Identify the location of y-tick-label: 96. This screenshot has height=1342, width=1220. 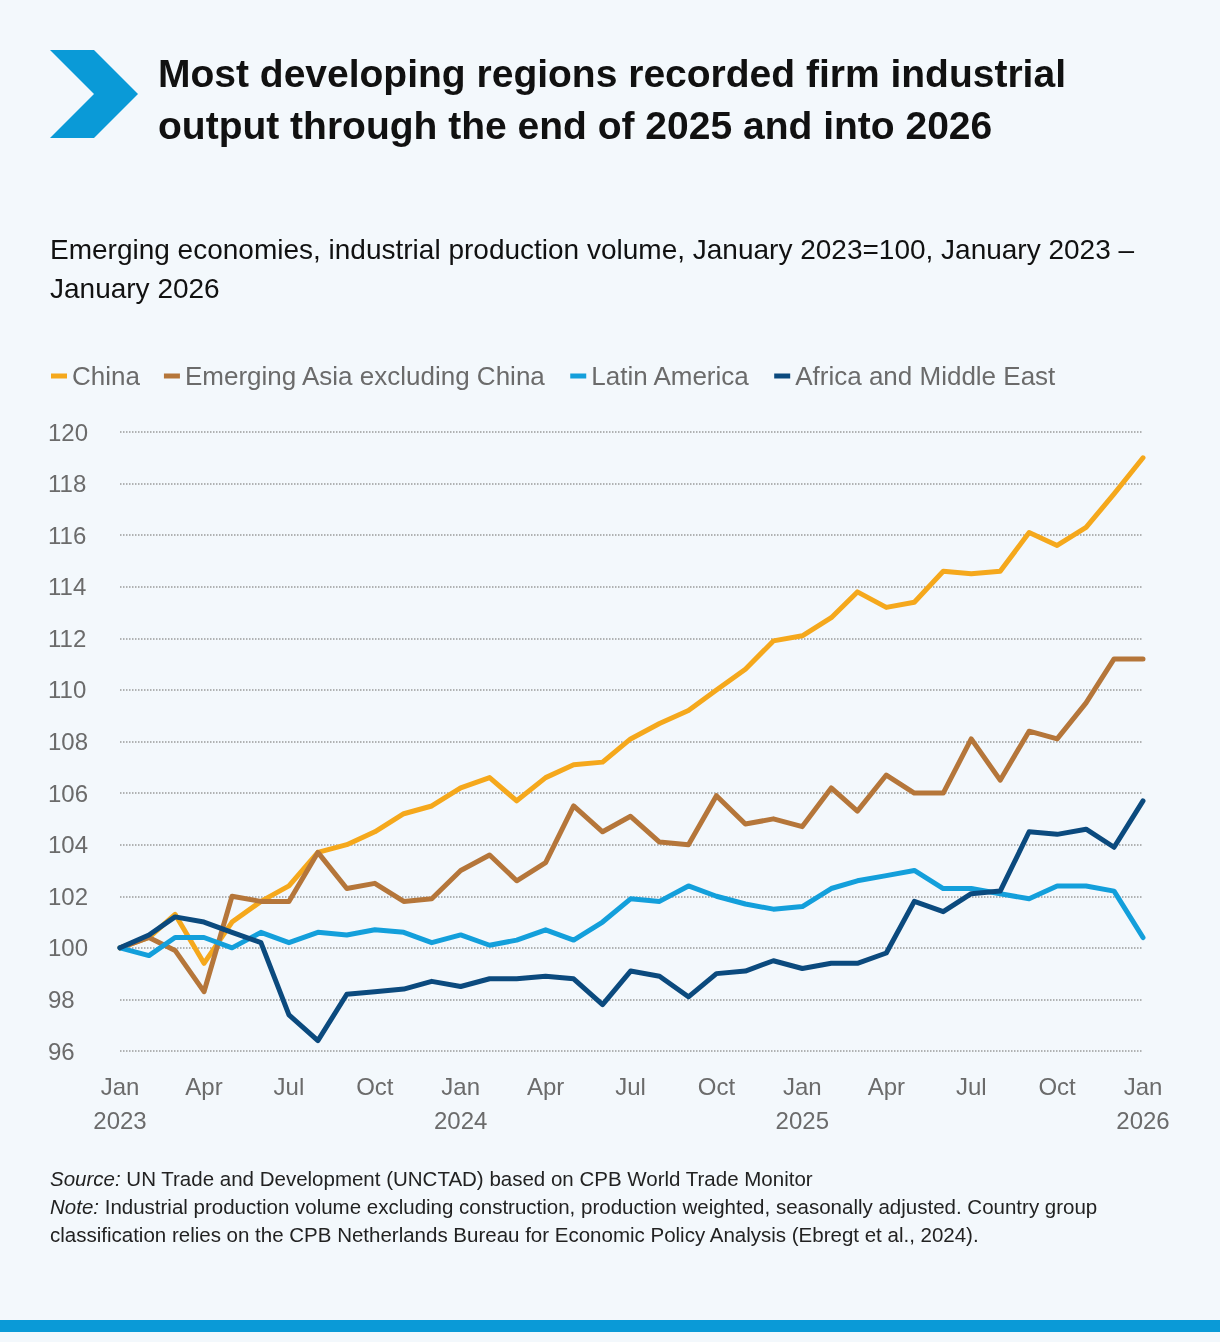
(61, 1051).